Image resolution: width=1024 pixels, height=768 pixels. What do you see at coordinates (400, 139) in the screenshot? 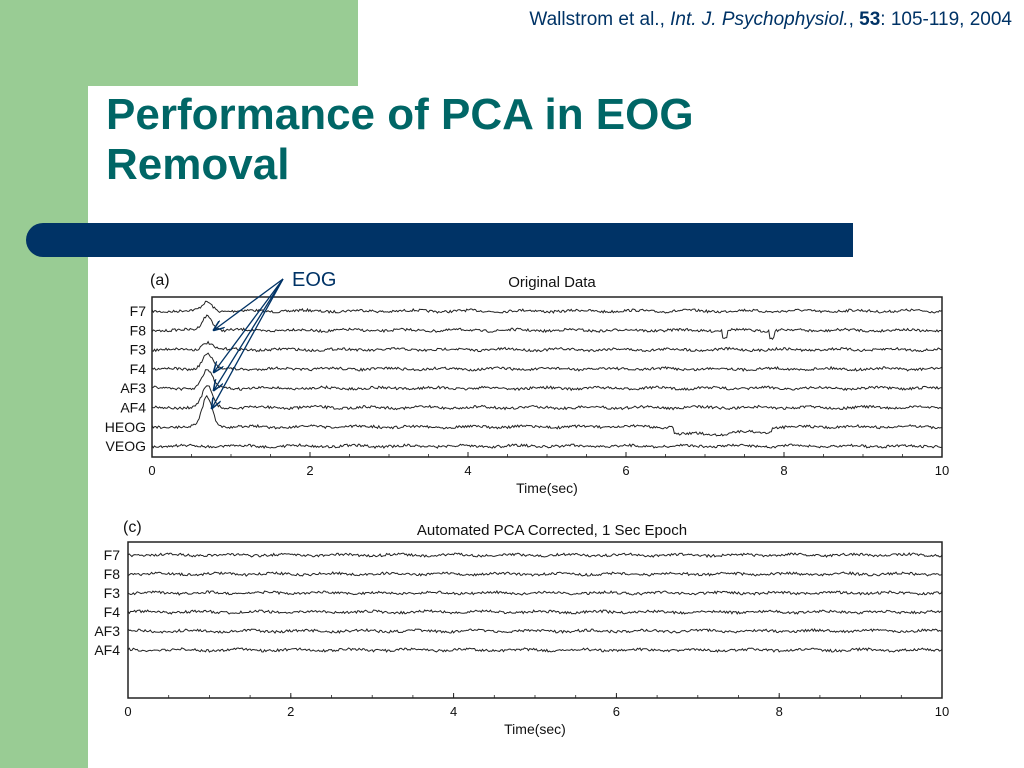
I see `slide-title: Performance of PCA in EOG Removal` at bounding box center [400, 139].